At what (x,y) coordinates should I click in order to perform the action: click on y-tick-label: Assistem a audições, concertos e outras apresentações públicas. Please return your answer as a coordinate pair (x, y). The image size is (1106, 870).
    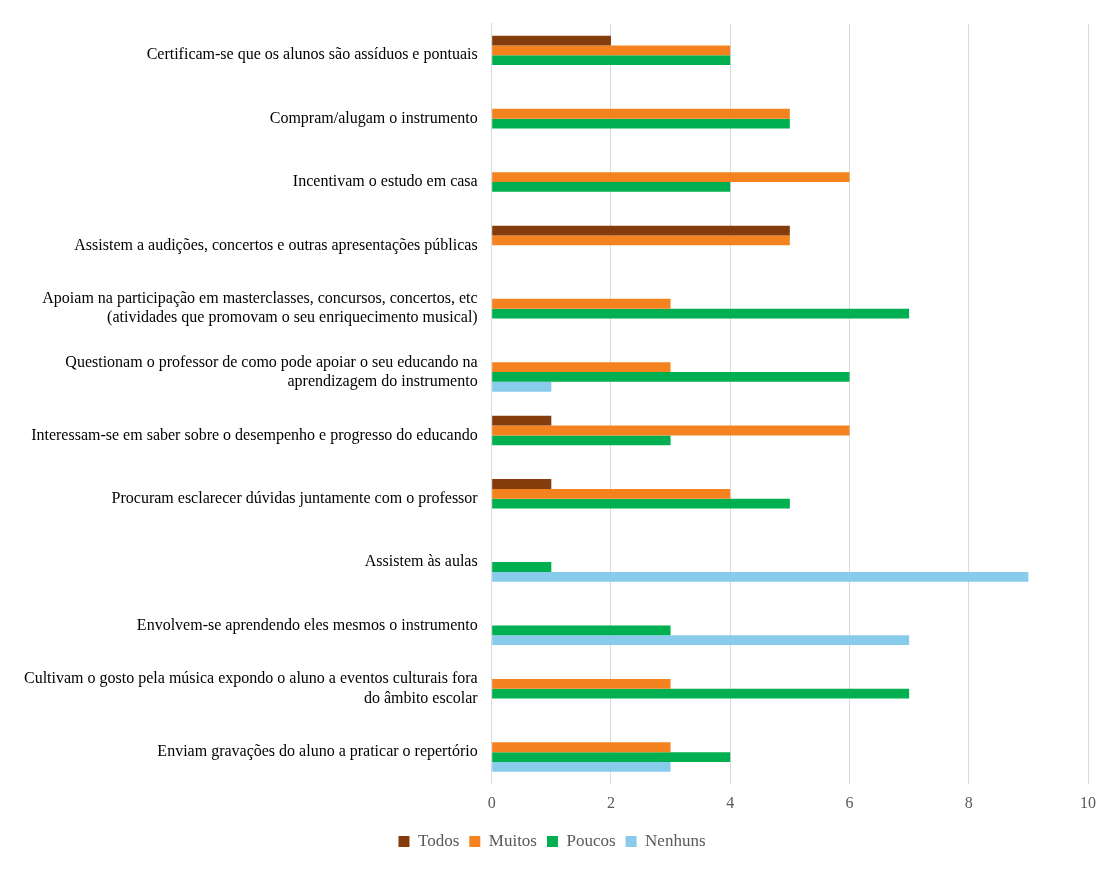
    Looking at the image, I should click on (276, 244).